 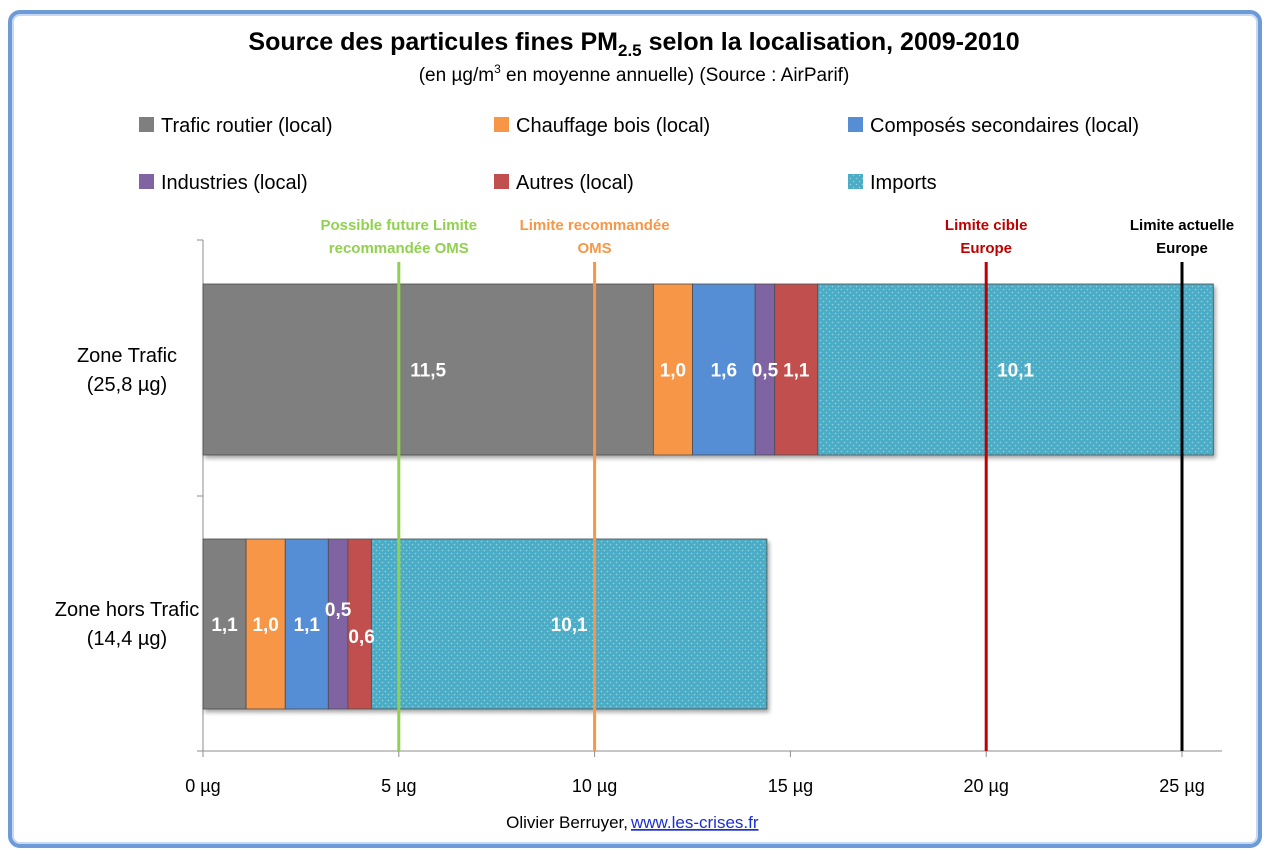 What do you see at coordinates (985, 786) in the screenshot?
I see `x-tick-label-20: 20 µg` at bounding box center [985, 786].